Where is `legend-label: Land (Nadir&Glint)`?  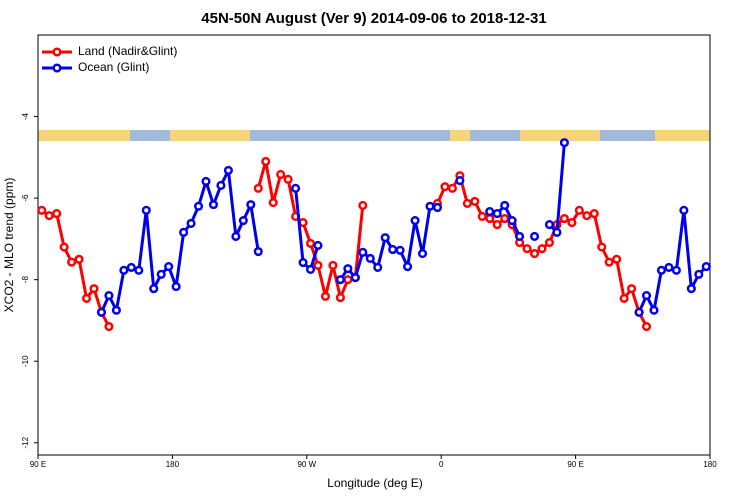
legend-label: Land (Nadir&Glint) is located at coordinates (127, 51).